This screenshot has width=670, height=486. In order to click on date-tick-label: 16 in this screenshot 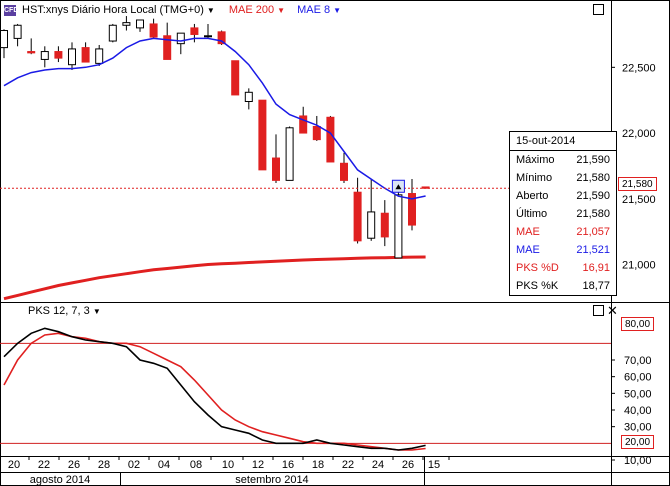, I will do `click(288, 465)`.